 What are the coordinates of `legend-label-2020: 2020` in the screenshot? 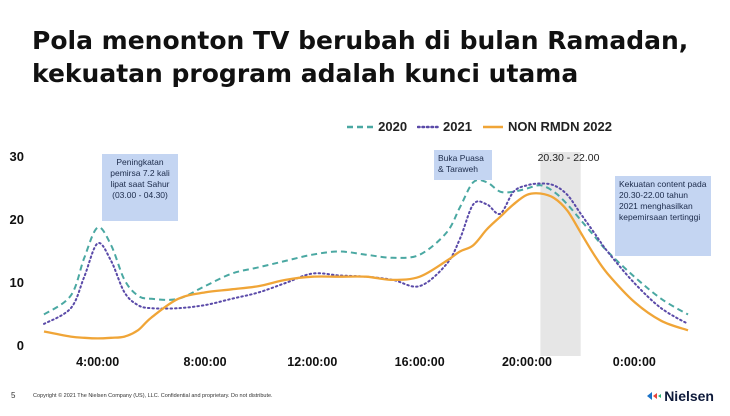 It's located at (393, 126).